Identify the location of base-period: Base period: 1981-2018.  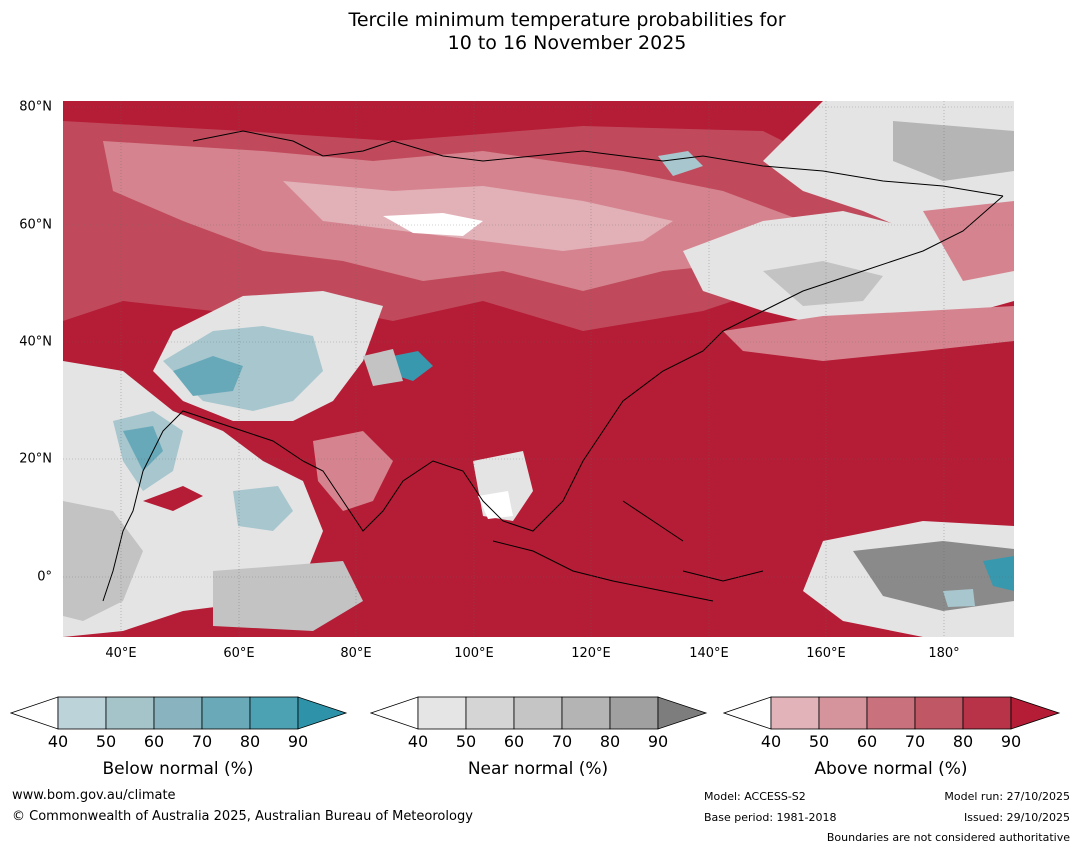
(770, 817).